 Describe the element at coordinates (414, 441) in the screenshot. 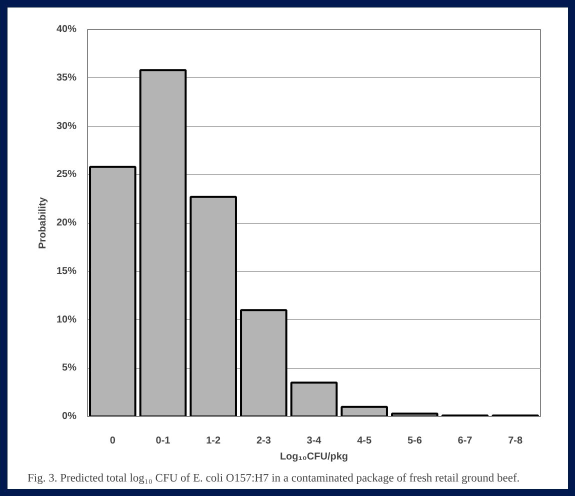

I see `x-tick-label: 5-6` at that location.